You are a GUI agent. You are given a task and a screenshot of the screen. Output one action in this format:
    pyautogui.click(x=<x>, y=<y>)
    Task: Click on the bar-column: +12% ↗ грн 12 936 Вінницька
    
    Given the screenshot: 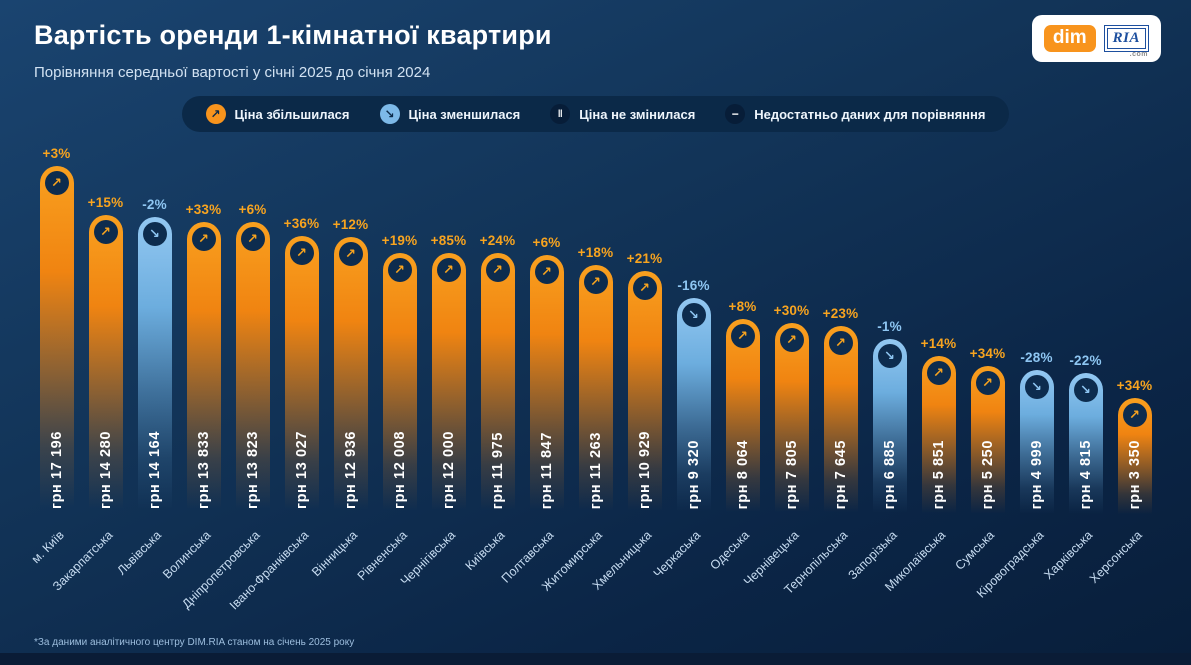 What is the action you would take?
    pyautogui.click(x=342, y=358)
    